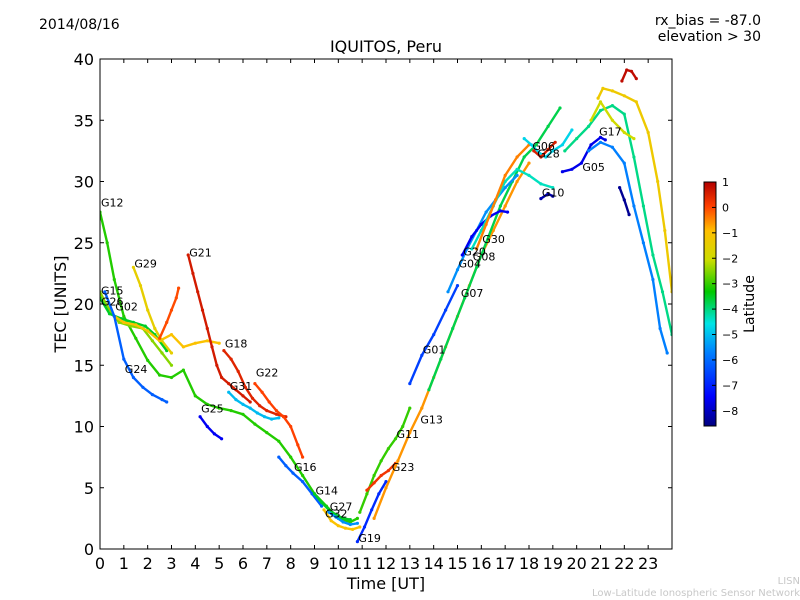  I want to click on y-tick-label: 0, so click(89, 549).